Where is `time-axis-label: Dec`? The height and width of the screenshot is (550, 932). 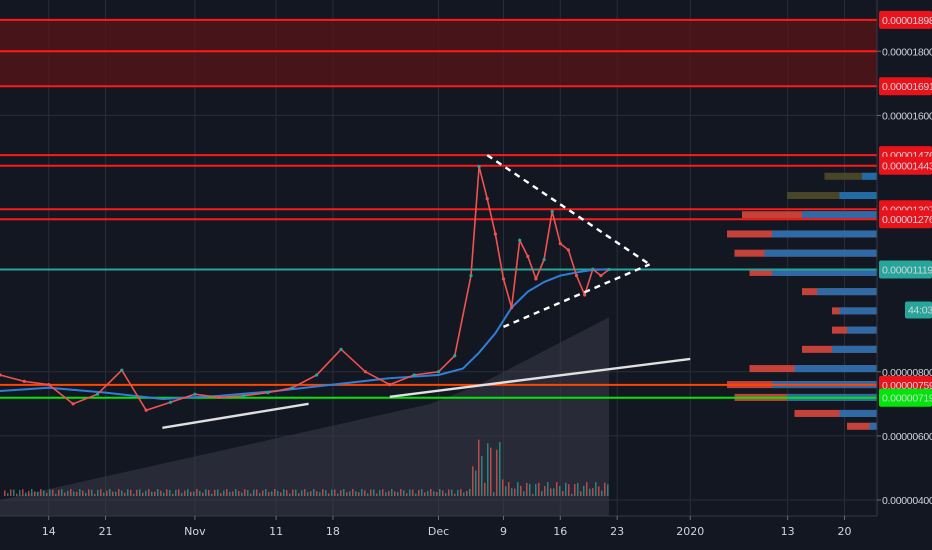
time-axis-label: Dec is located at coordinates (438, 531).